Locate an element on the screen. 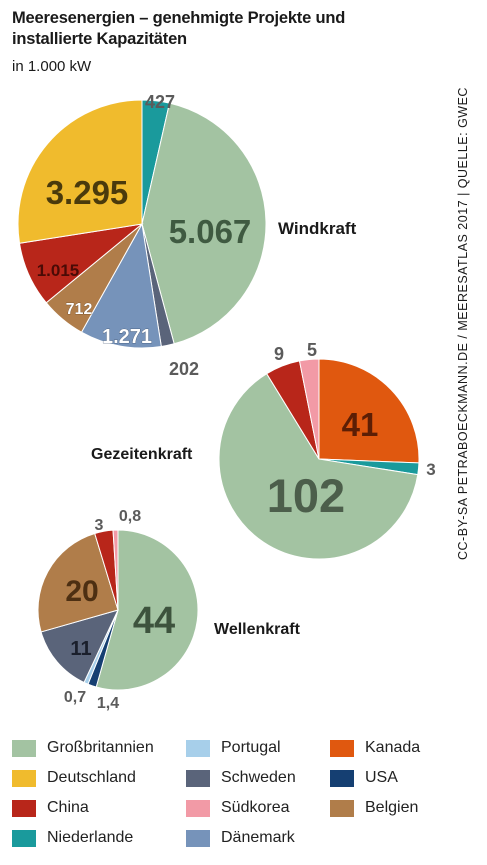 The height and width of the screenshot is (865, 487). wellenkraft-label-schweden: 11 is located at coordinates (80, 649).